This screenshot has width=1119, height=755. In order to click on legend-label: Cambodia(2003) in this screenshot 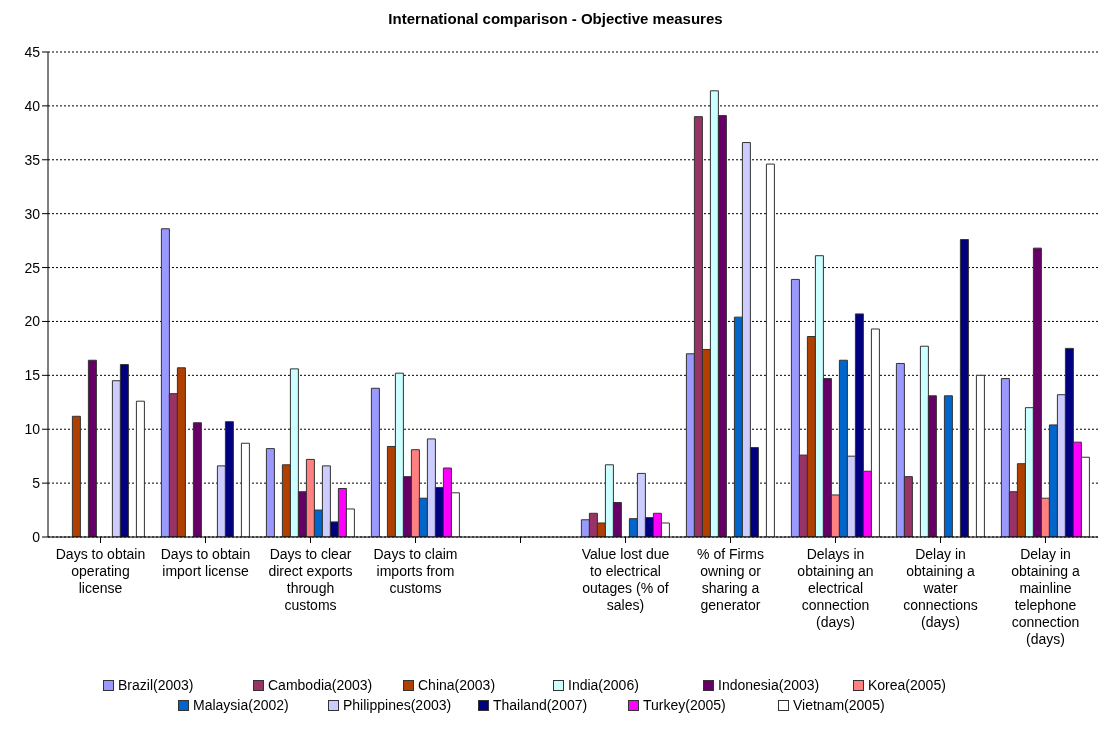, I will do `click(320, 685)`.